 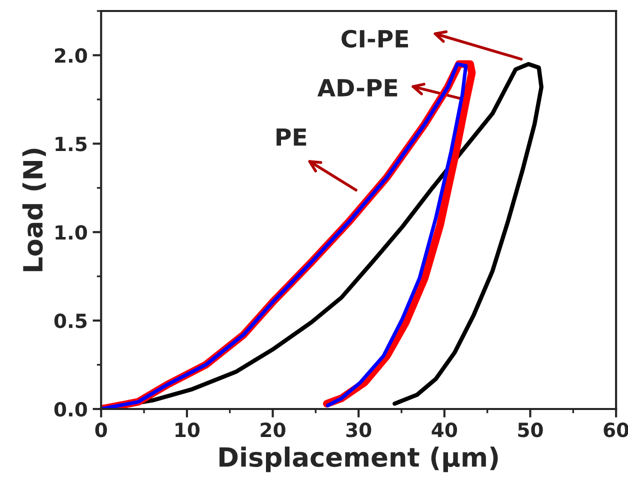 I want to click on x-axis-title: Displacement (μm), so click(x=359, y=459).